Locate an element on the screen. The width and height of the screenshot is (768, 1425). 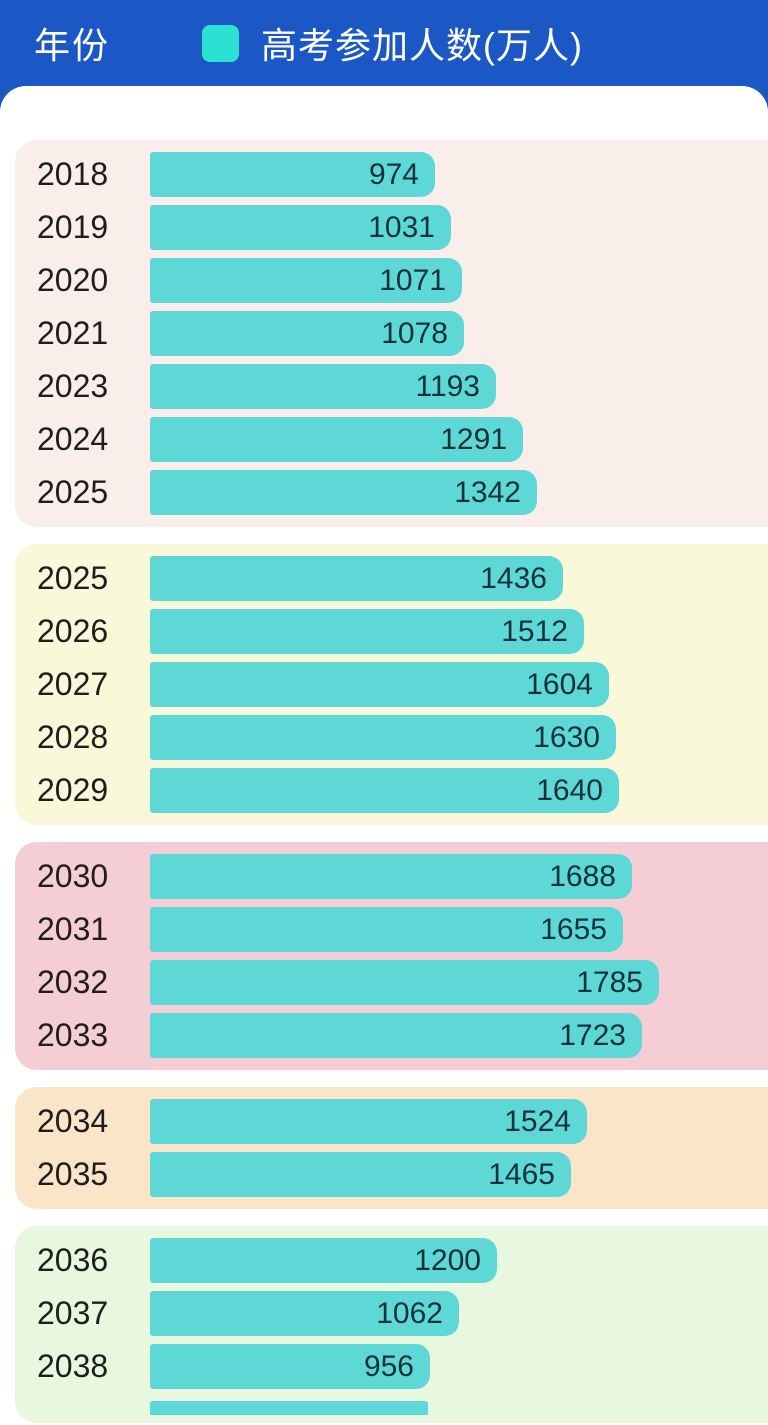
chart-row: 2023 1193 is located at coordinates (391, 386).